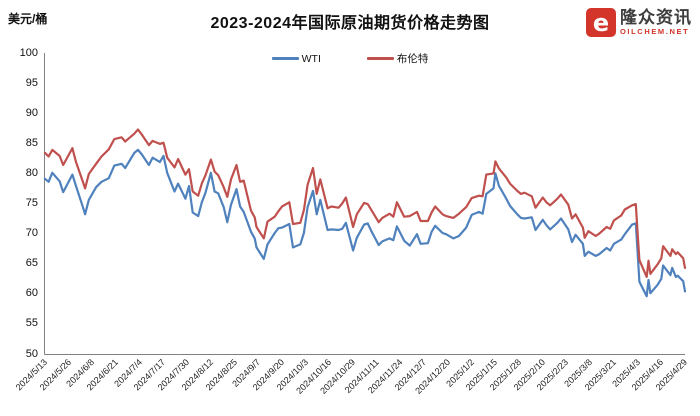 The width and height of the screenshot is (700, 416). Describe the element at coordinates (31, 263) in the screenshot. I see `y-axis-tick-label: 65` at that location.